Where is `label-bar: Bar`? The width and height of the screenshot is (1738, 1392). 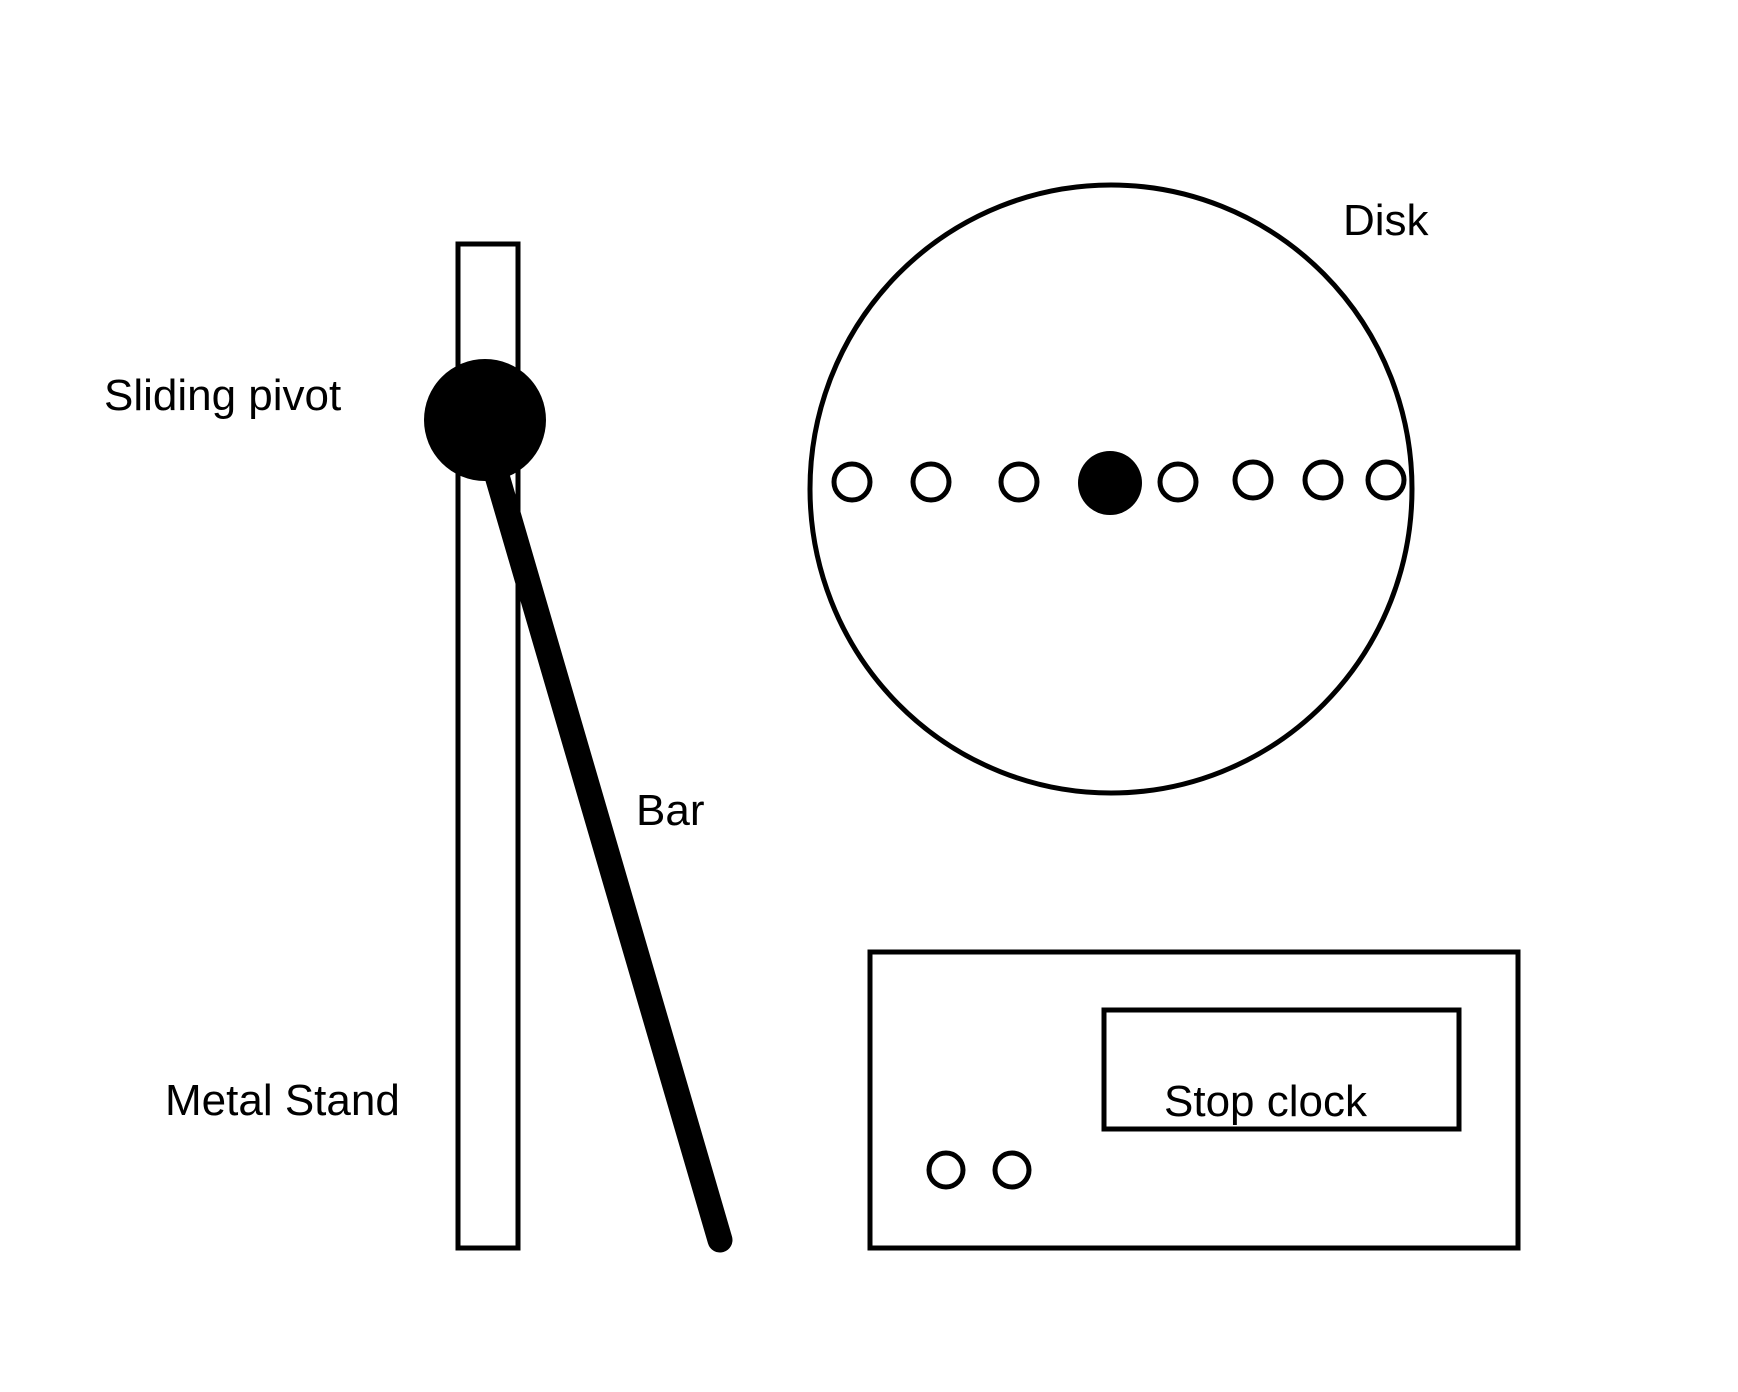
label-bar: Bar is located at coordinates (670, 810).